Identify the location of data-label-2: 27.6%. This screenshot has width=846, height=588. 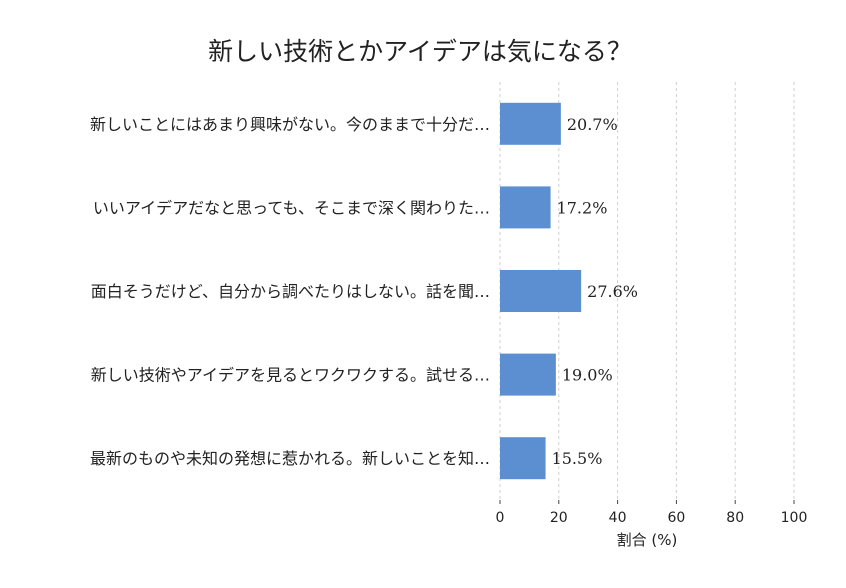
(612, 291).